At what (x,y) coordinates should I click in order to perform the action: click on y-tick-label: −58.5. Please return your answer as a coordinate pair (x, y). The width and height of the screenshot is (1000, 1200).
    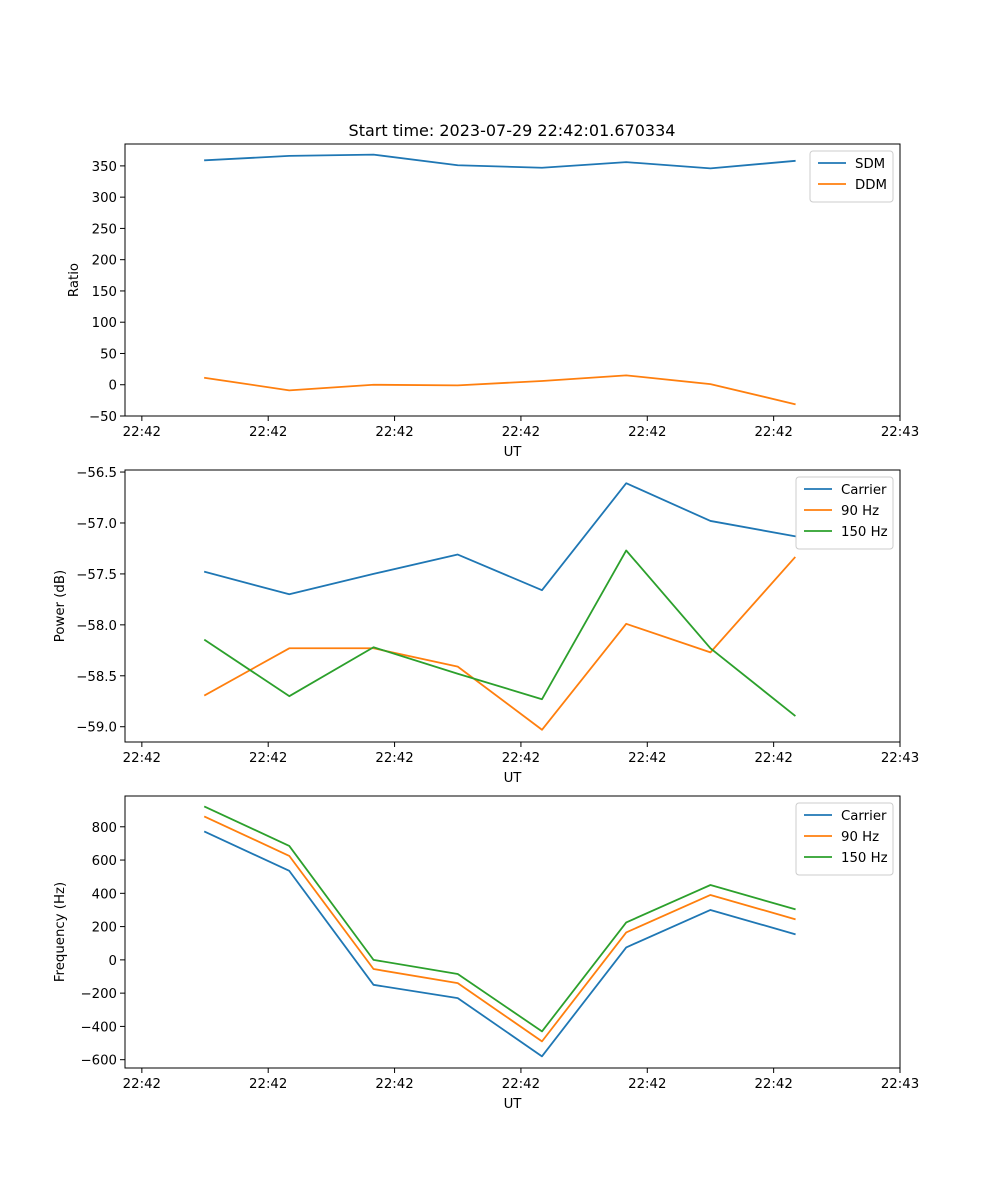
    Looking at the image, I should click on (96, 677).